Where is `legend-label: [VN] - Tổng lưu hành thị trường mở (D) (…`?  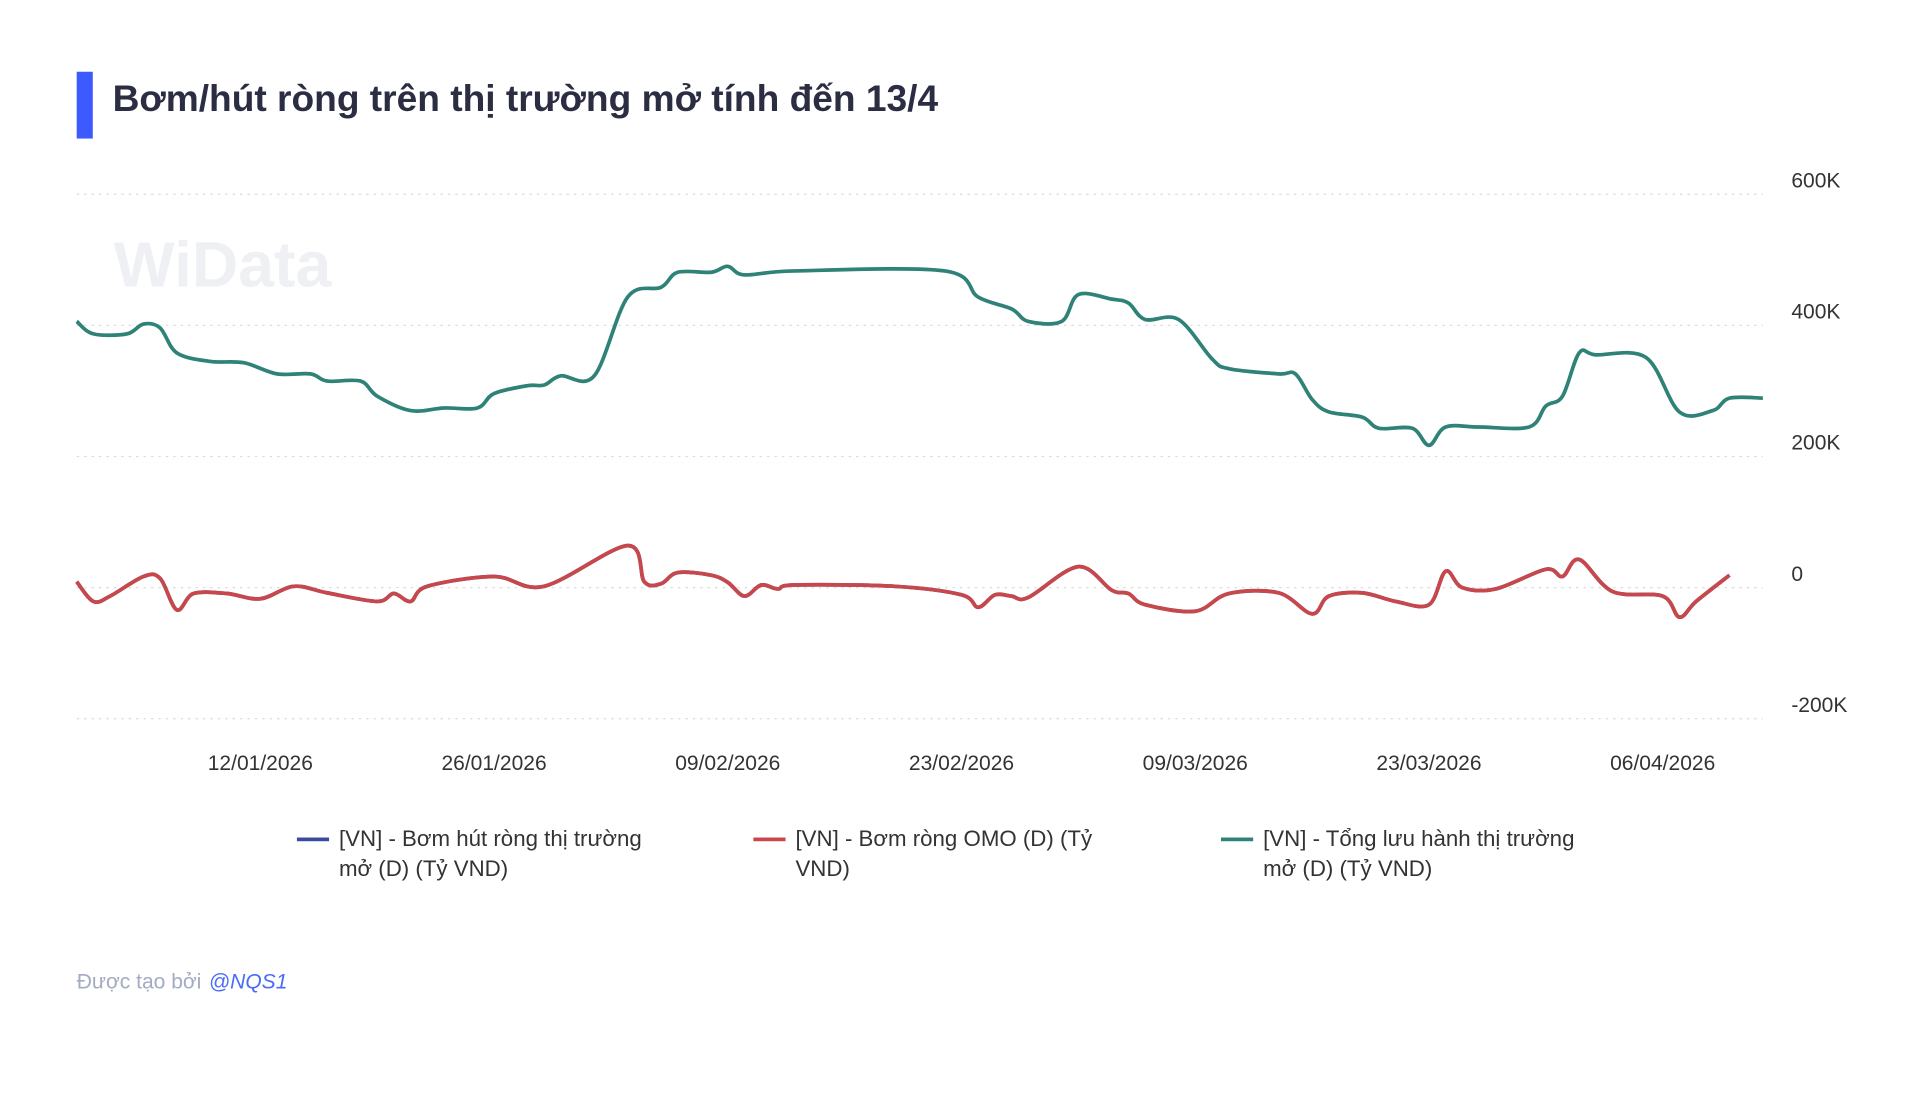
legend-label: [VN] - Tổng lưu hành thị trường mở (D) (… is located at coordinates (1419, 853).